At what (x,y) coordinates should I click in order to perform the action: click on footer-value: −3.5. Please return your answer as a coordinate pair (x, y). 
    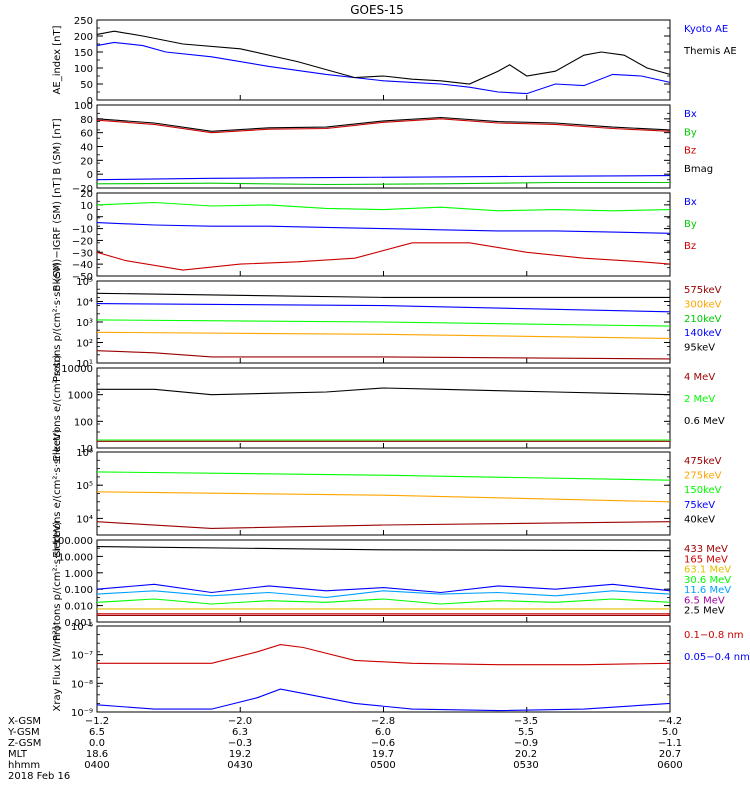
    Looking at the image, I should click on (526, 721).